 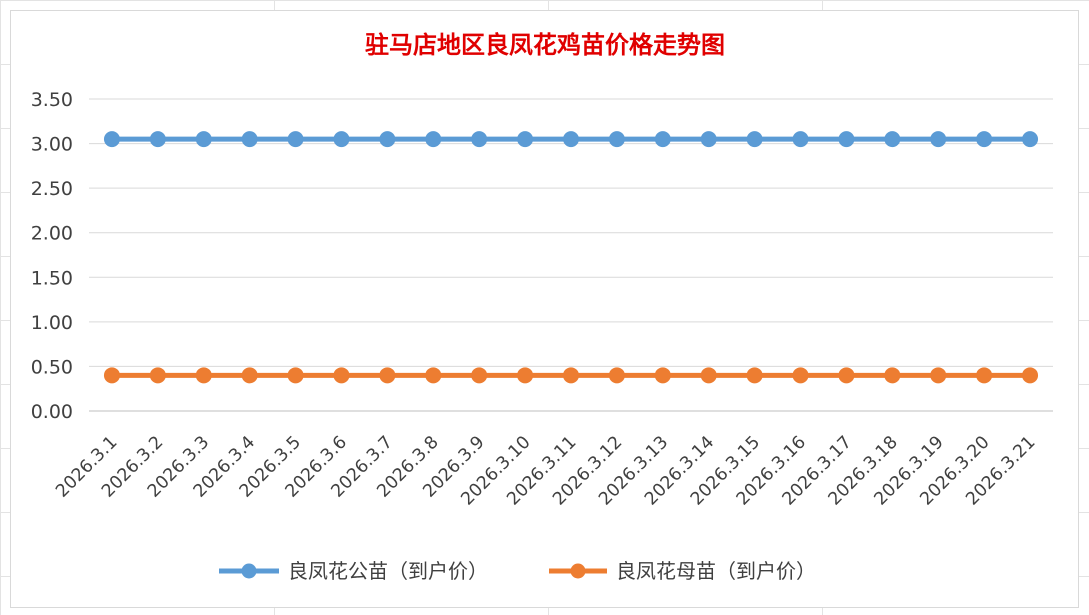 I want to click on y-axis: 0.00 0.50 1.00 1.50 2.00 2.50 3.00 3.50, so click(x=52, y=256).